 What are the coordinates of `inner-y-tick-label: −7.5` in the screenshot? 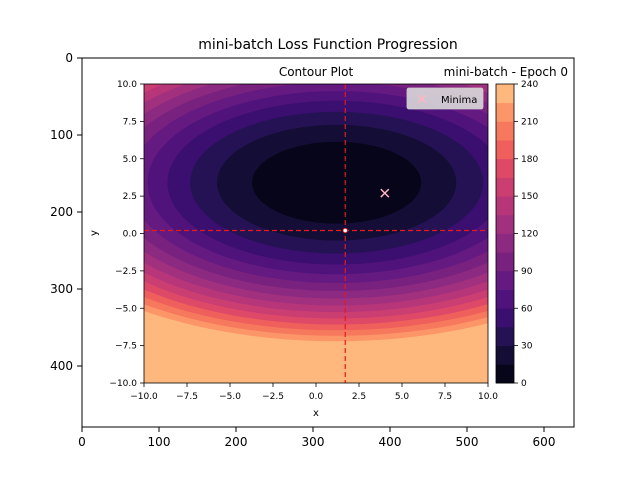 It's located at (126, 347).